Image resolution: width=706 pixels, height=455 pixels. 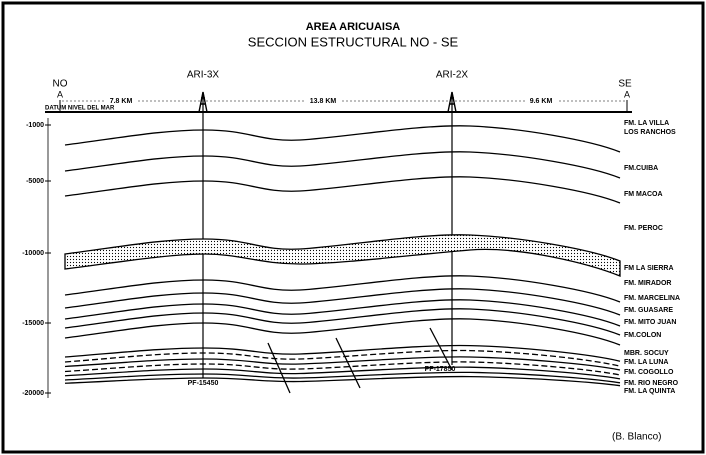 I want to click on depth-label: -15000, so click(x=33, y=323).